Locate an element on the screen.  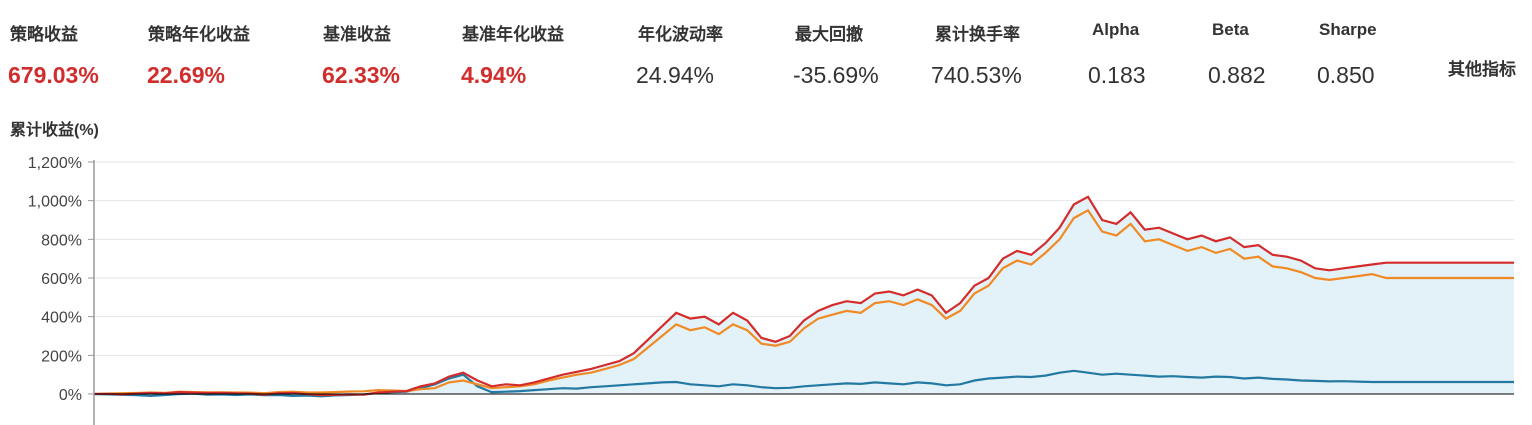
y-tick-label: 0% is located at coordinates (70, 395).